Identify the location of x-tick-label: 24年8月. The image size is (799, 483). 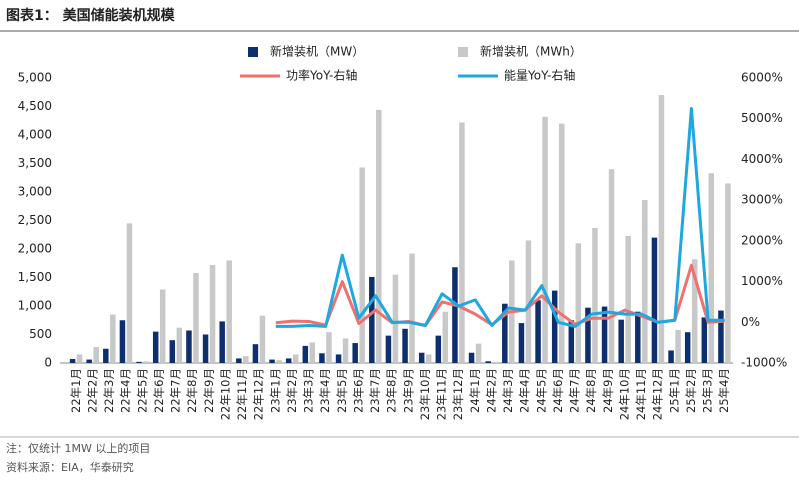
(591, 390).